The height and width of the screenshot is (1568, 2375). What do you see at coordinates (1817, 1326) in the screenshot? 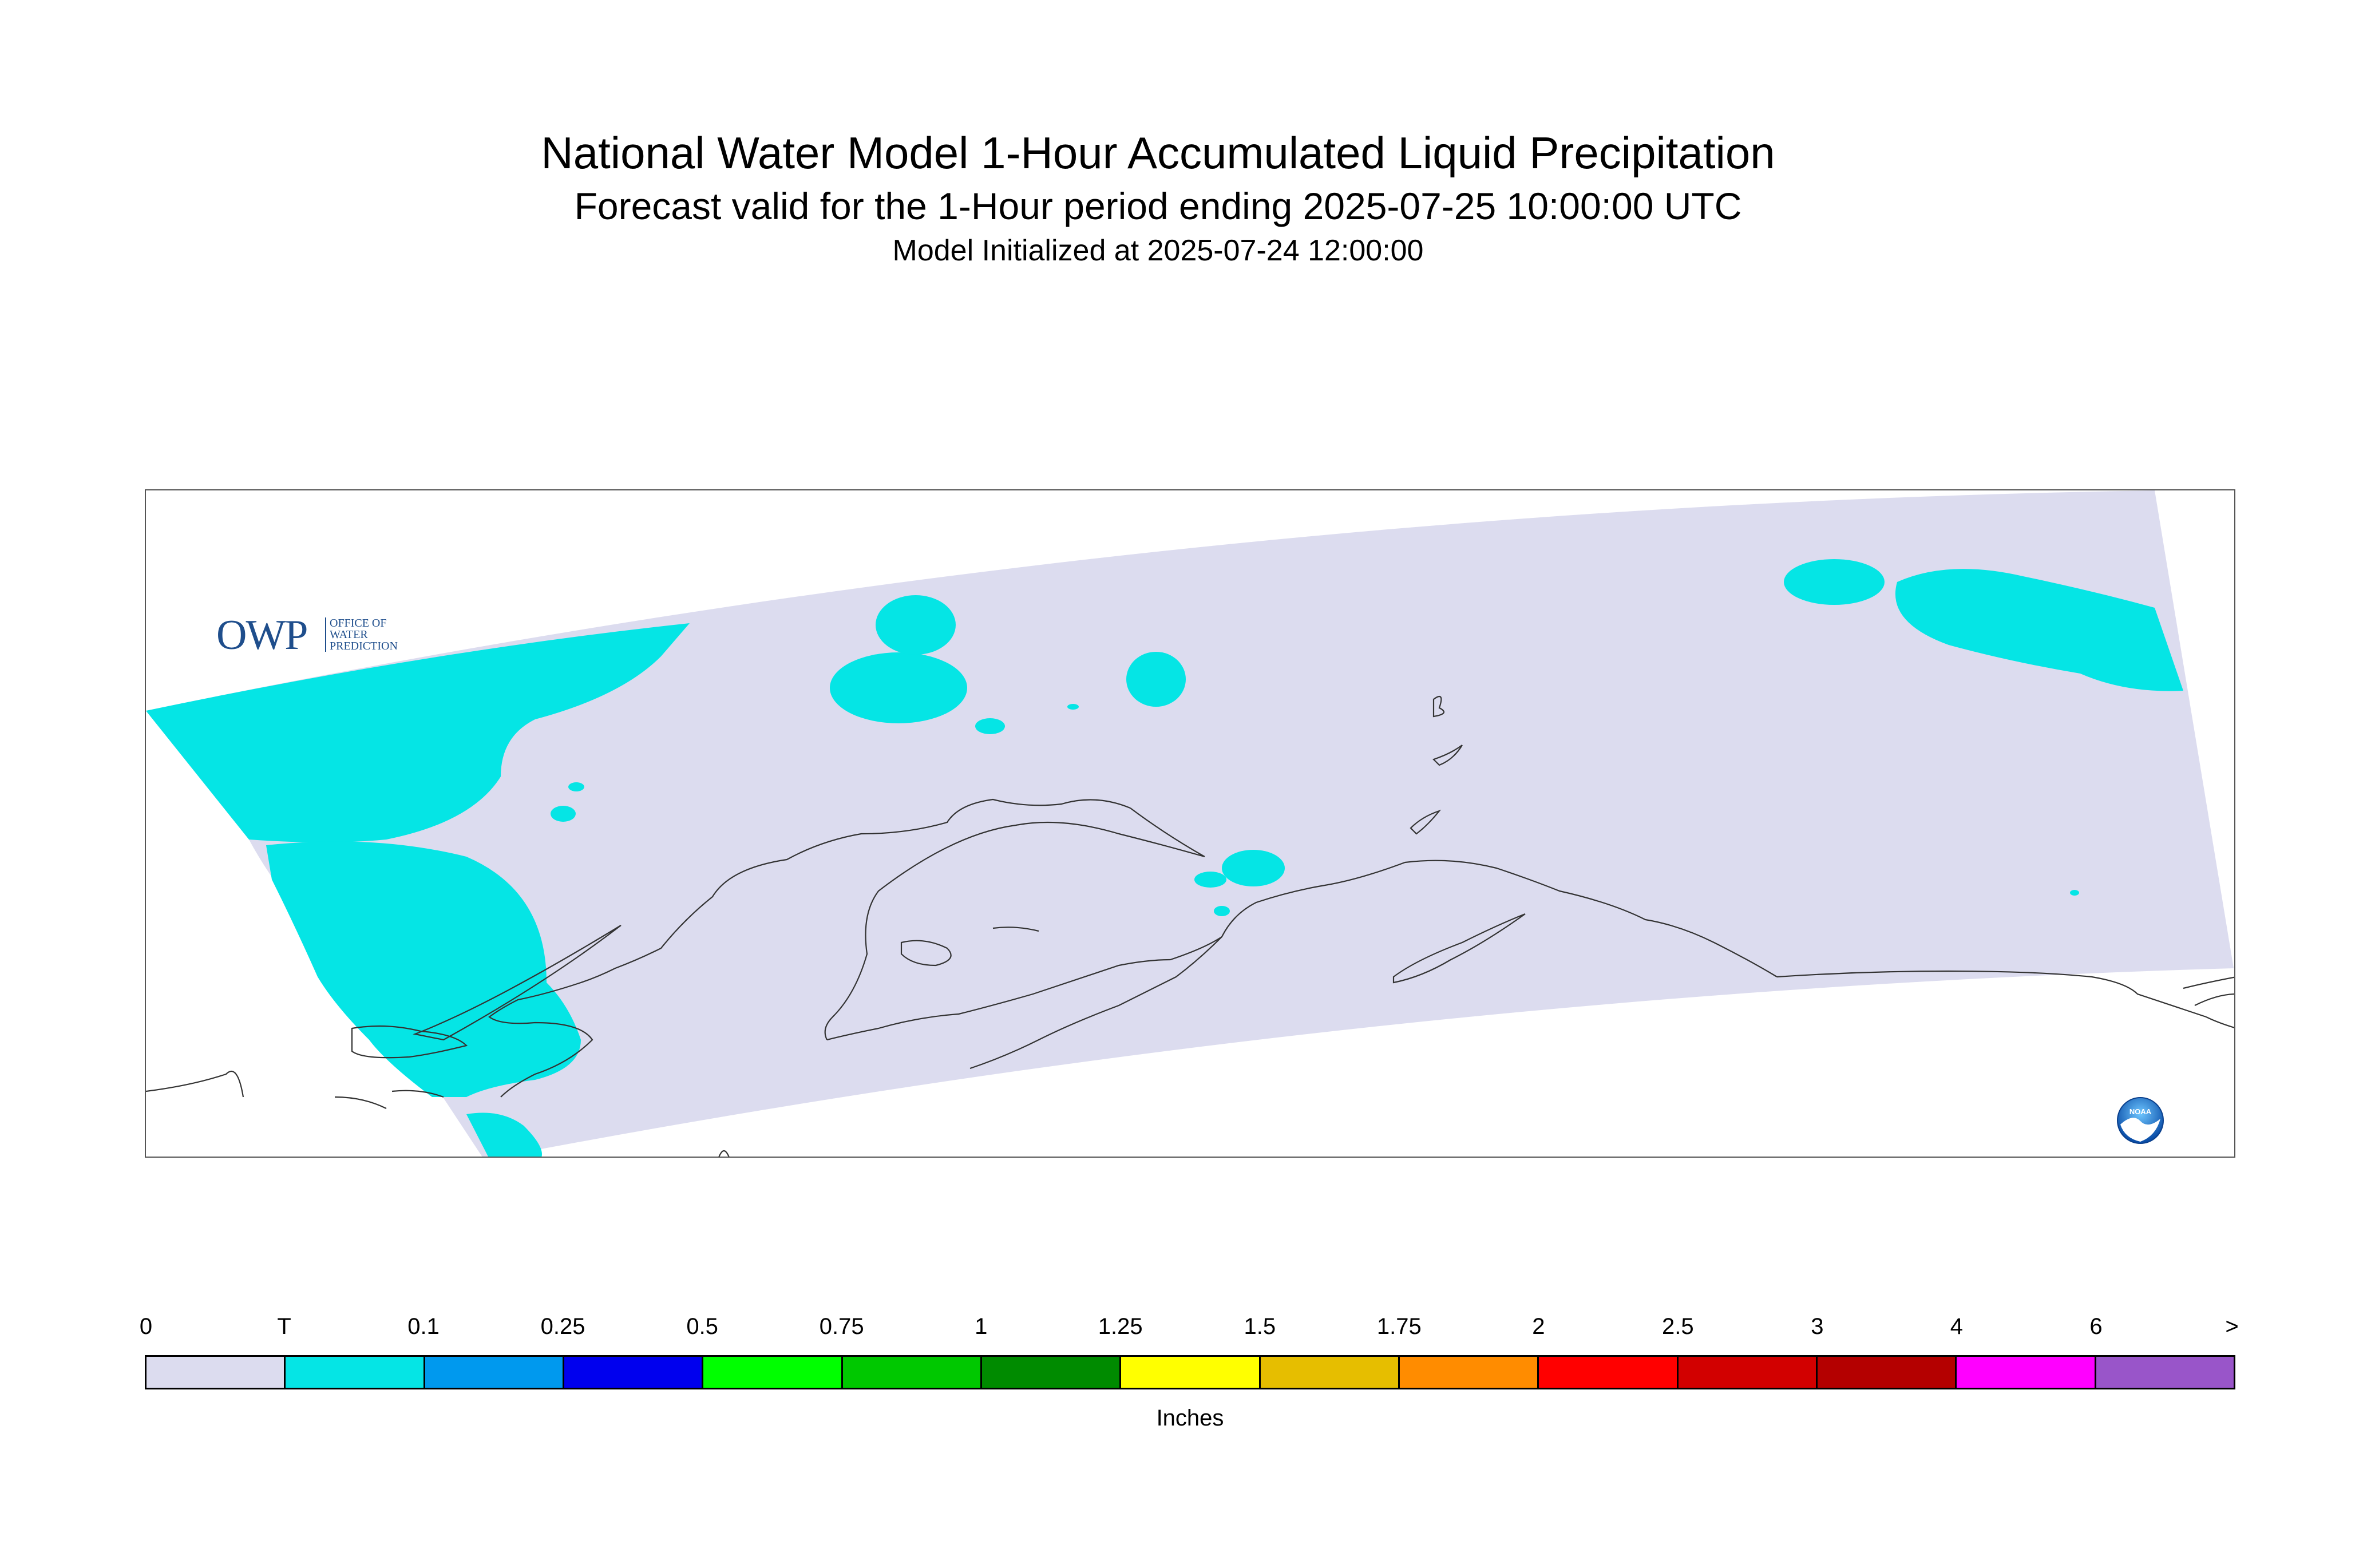
I see `legend-tick-label: 3` at bounding box center [1817, 1326].